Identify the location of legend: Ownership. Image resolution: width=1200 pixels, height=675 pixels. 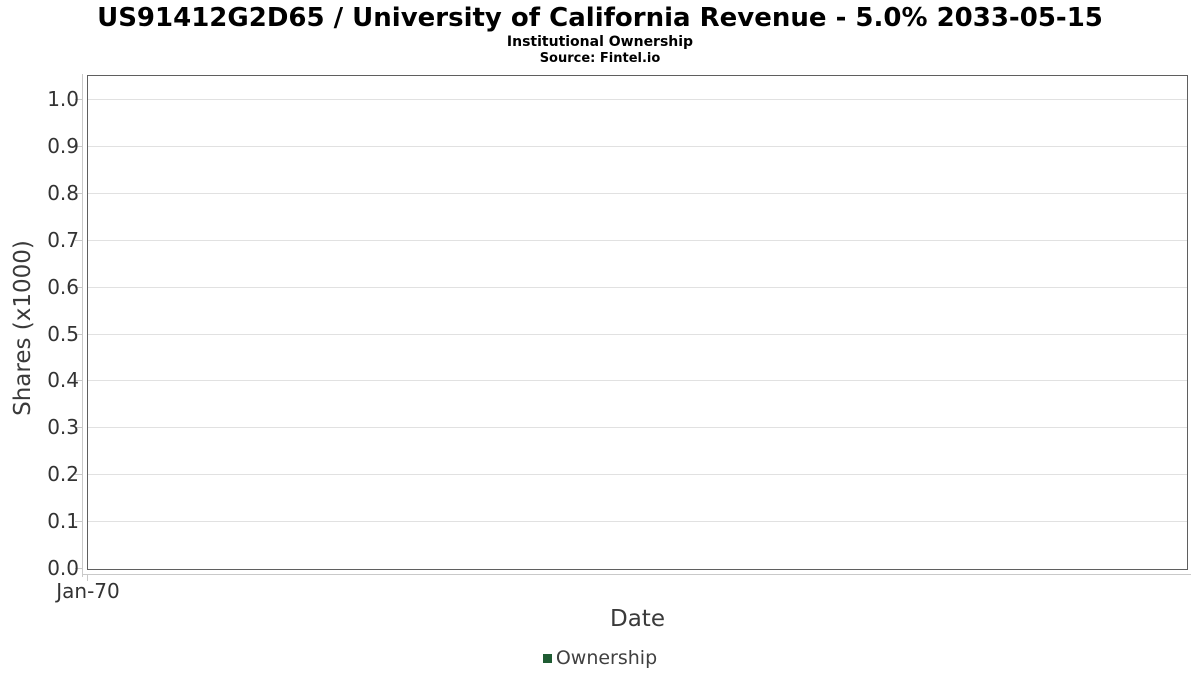
(600, 658).